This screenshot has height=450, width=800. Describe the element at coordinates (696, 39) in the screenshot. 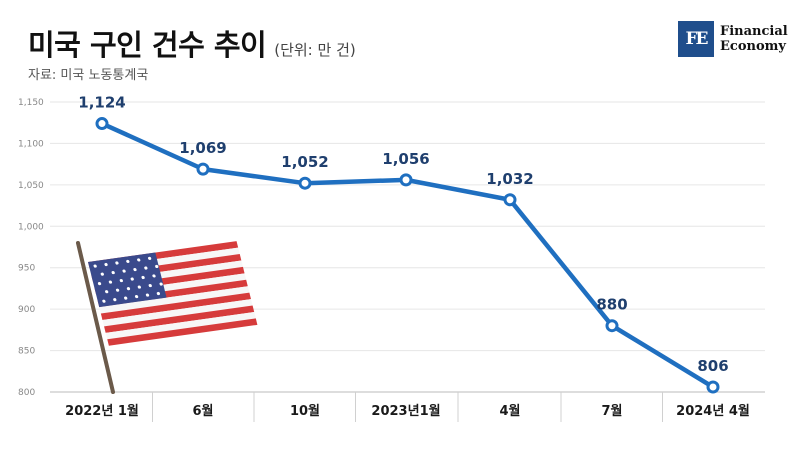

I see `fe-logo-icon: FE` at that location.